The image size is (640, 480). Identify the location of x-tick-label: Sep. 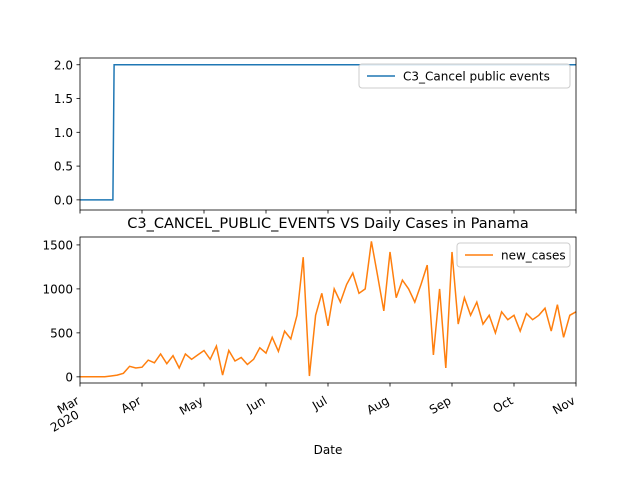
(440, 404).